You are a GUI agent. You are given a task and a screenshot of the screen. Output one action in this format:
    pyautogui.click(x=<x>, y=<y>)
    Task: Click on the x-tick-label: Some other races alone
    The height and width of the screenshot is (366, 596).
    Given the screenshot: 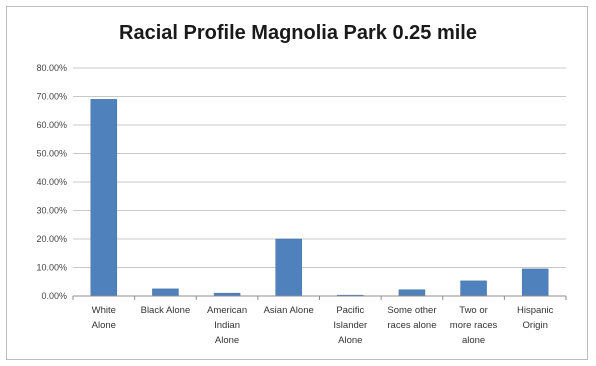 What is the action you would take?
    pyautogui.click(x=411, y=318)
    